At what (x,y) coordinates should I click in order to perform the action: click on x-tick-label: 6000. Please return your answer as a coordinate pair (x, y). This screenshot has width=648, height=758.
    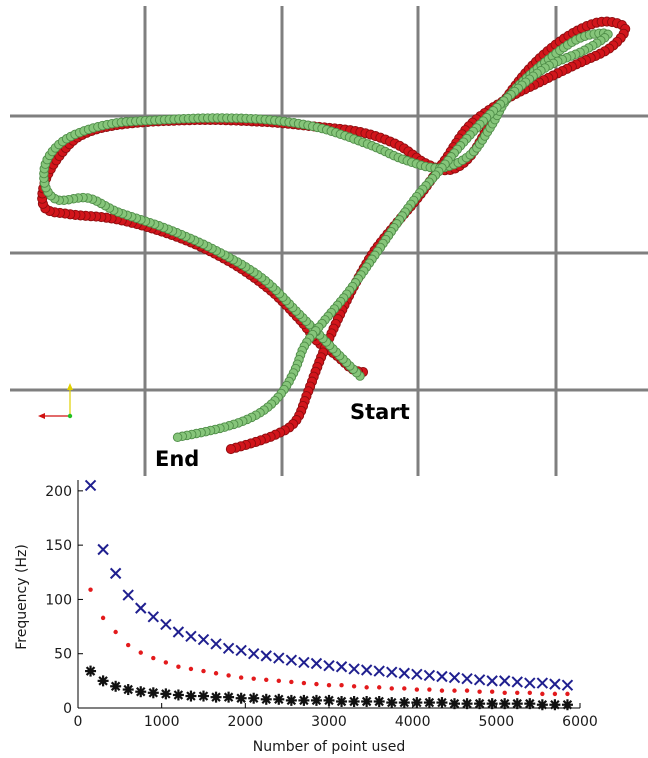
    Looking at the image, I should click on (580, 722).